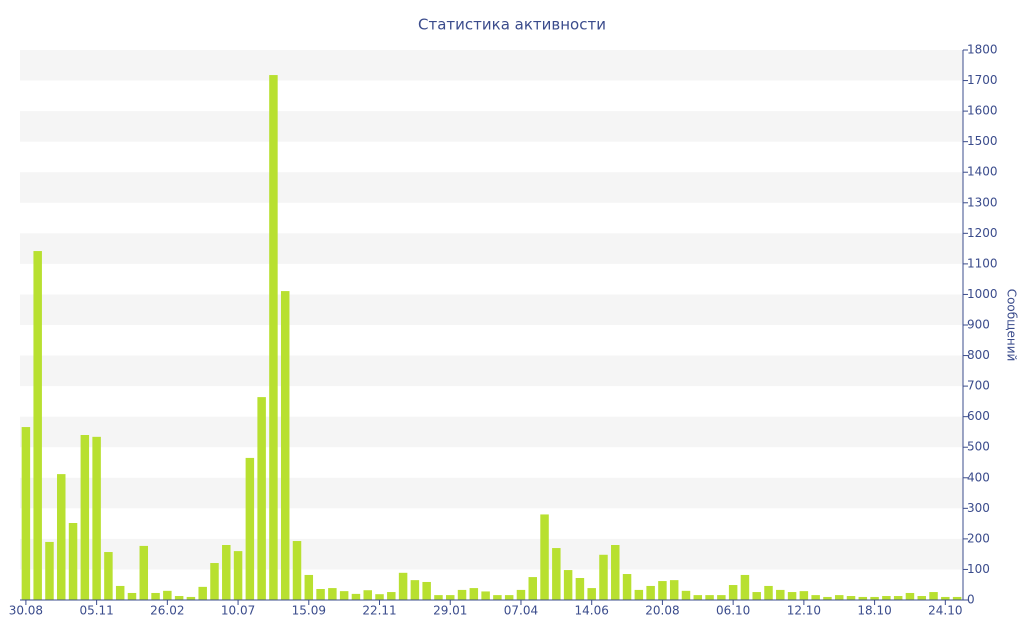 This screenshot has width=1024, height=640. Describe the element at coordinates (982, 202) in the screenshot. I see `y-tick-label: 1300` at that location.